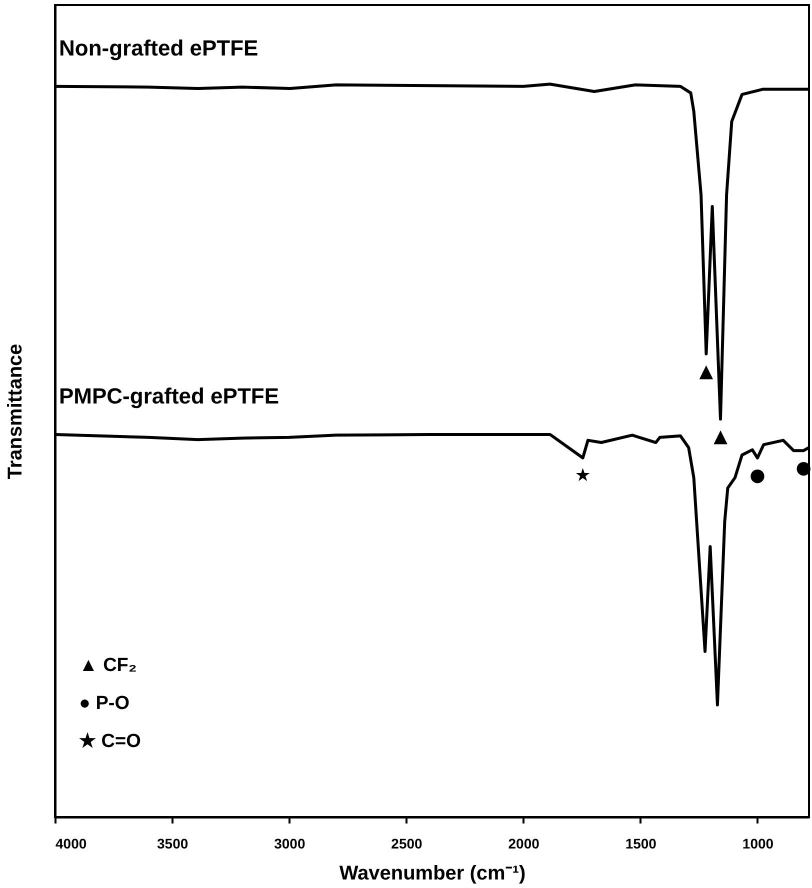 The height and width of the screenshot is (888, 812). I want to click on annotation: ★ C=O, so click(110, 741).